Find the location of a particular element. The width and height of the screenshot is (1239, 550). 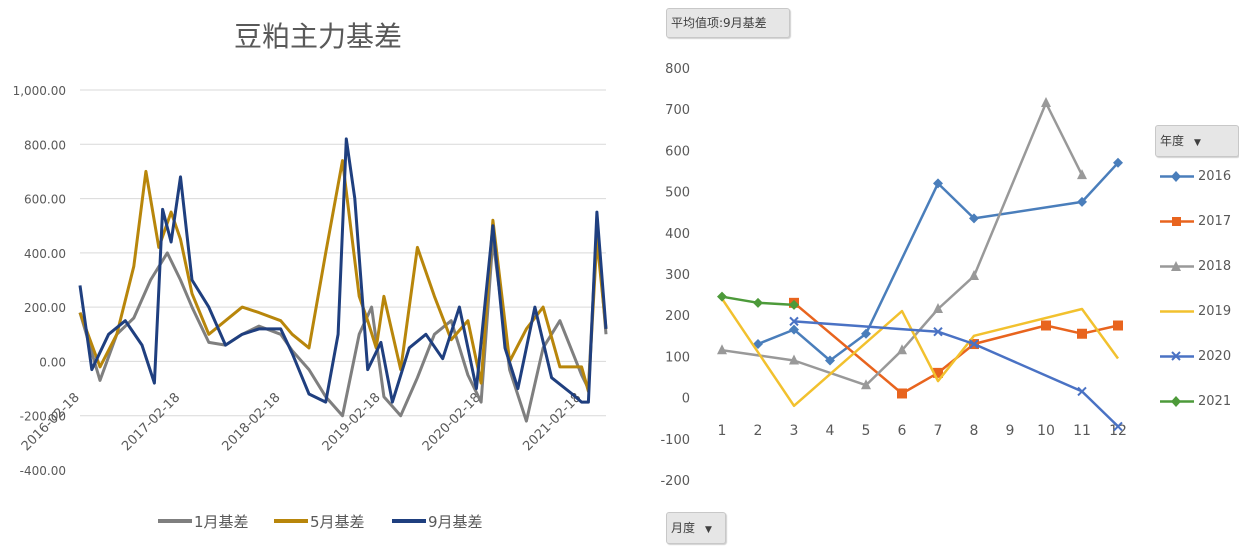

value-field-label: 平均值项:9月基差 is located at coordinates (719, 23).